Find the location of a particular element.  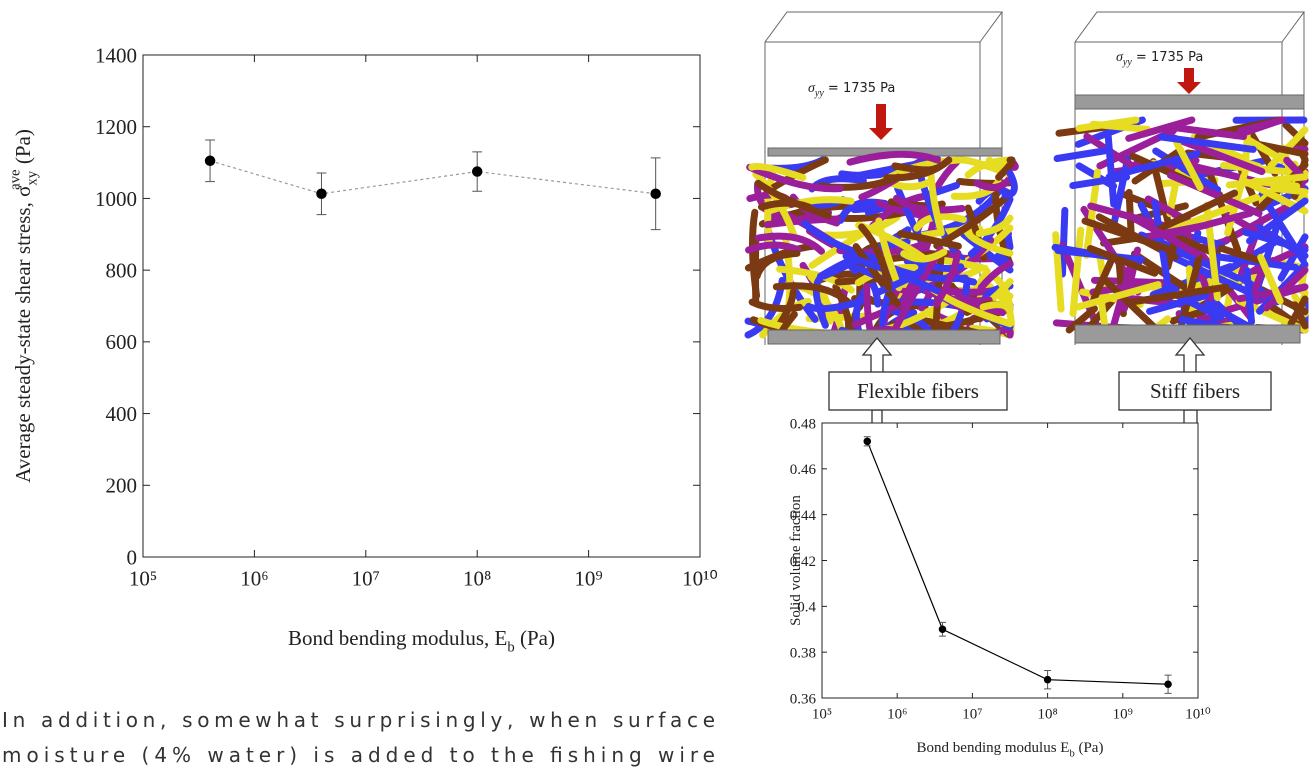

axis-label: Bond bending modulus Eb (Pa) is located at coordinates (1010, 750).